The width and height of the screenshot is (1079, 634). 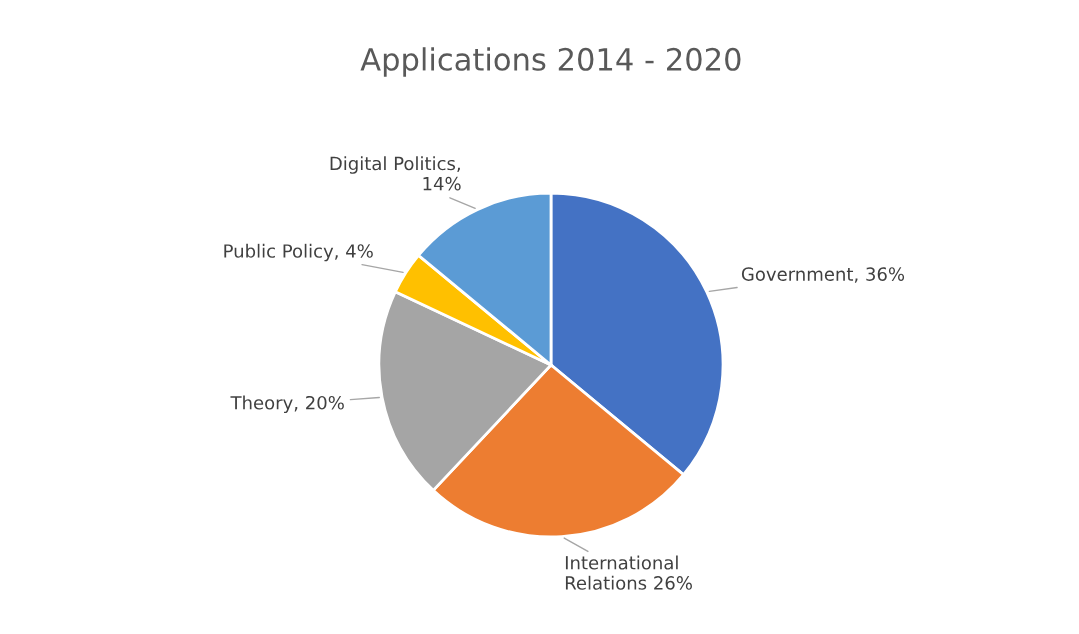 I want to click on slice-label: Theory, 20%, so click(x=287, y=404).